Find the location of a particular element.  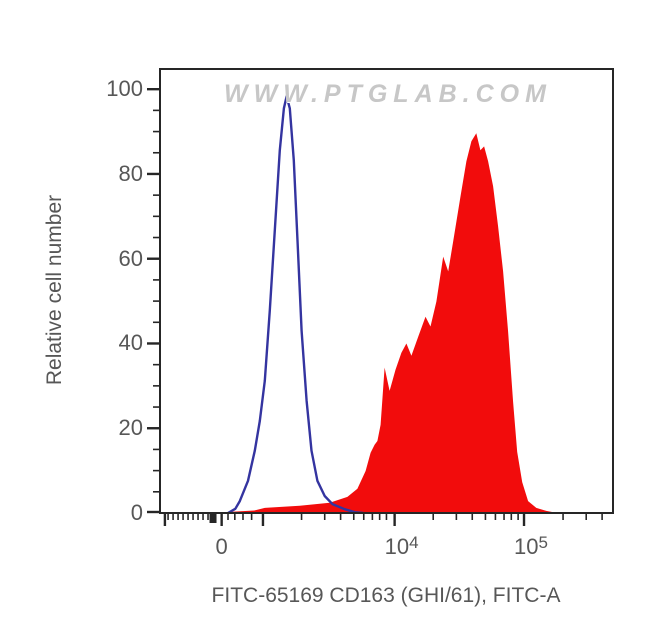

x-axis-label: FITC-65169 CD163 (GHI/61), FITC-A is located at coordinates (386, 595).